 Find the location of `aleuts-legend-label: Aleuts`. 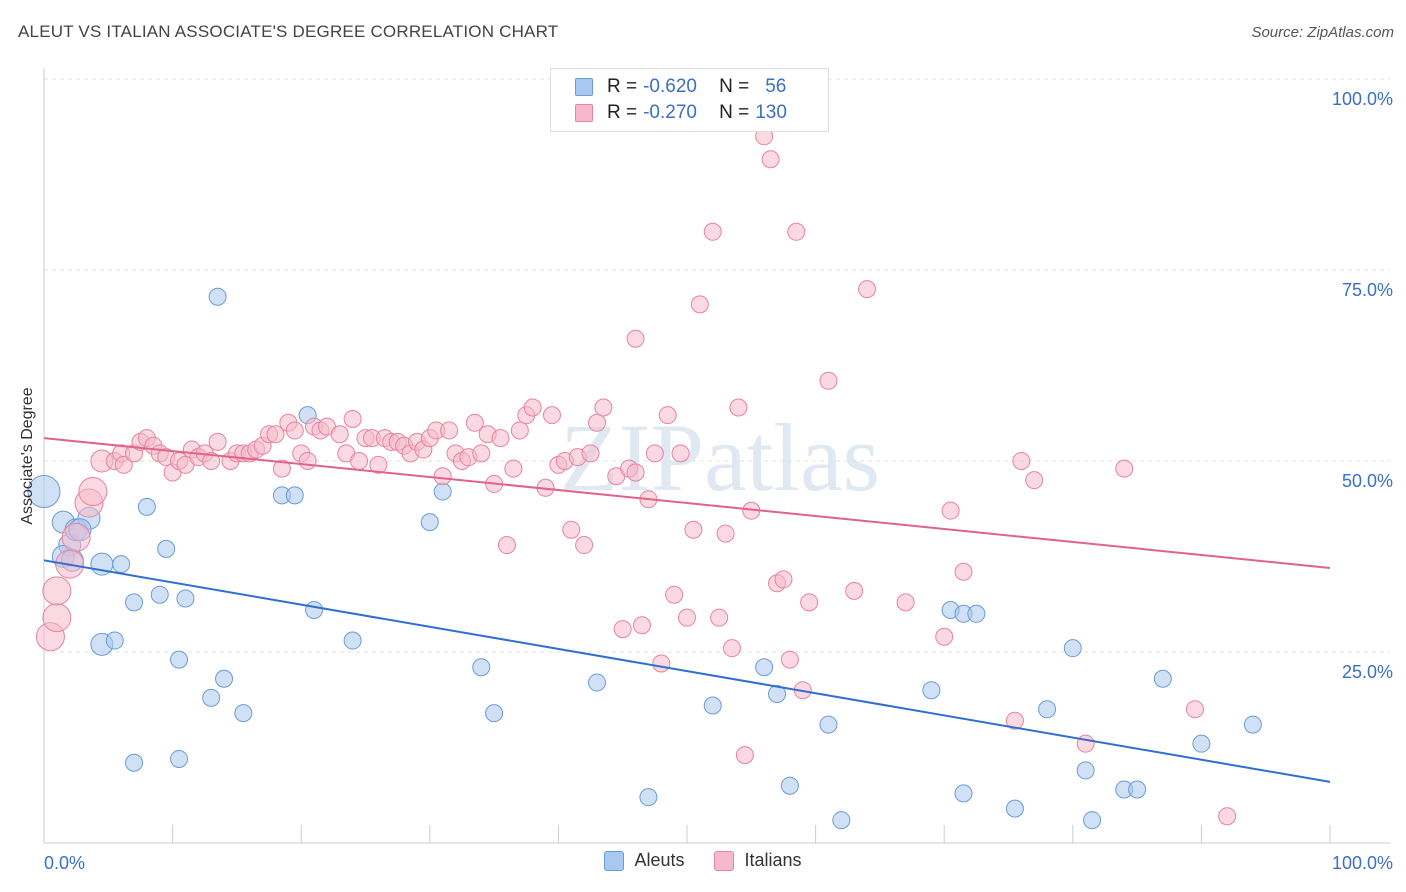

aleuts-legend-label: Aleuts is located at coordinates (659, 860).